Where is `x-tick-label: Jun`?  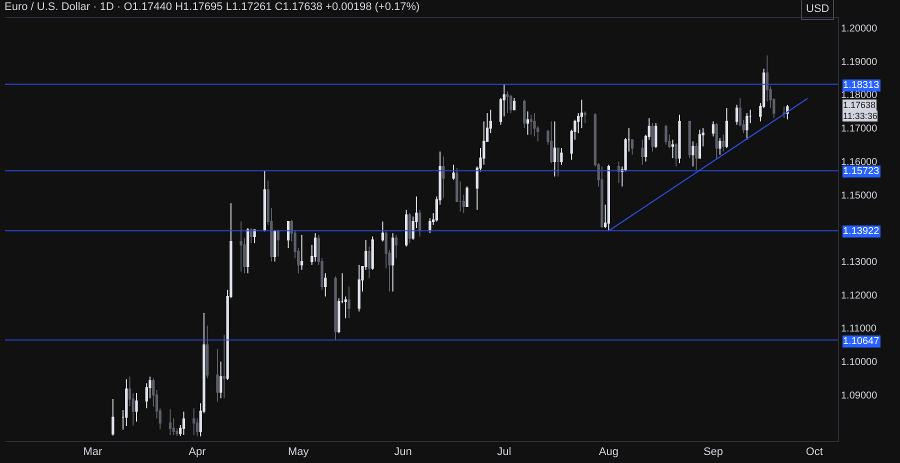
x-tick-label: Jun is located at coordinates (403, 452).